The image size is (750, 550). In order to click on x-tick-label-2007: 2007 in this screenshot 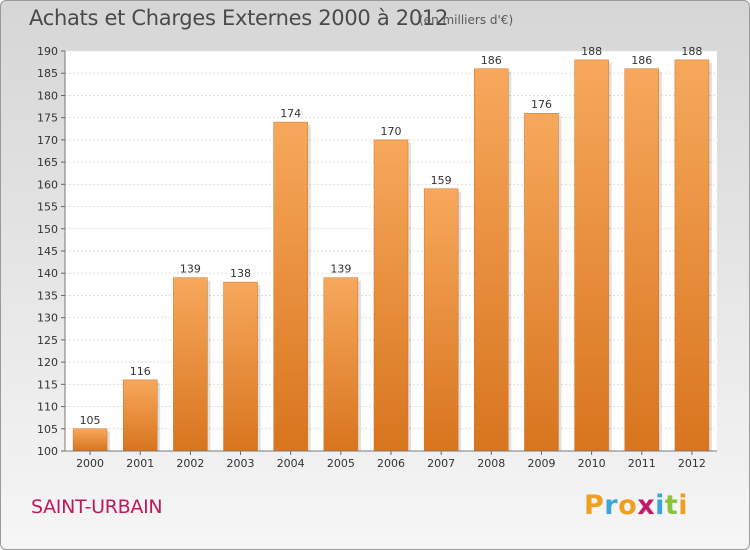, I will do `click(441, 463)`.